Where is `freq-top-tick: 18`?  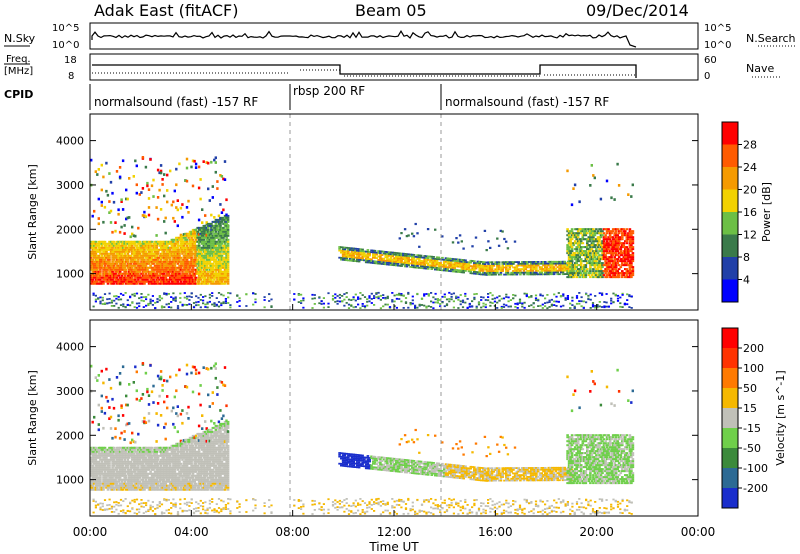
freq-top-tick: 18 is located at coordinates (70, 60).